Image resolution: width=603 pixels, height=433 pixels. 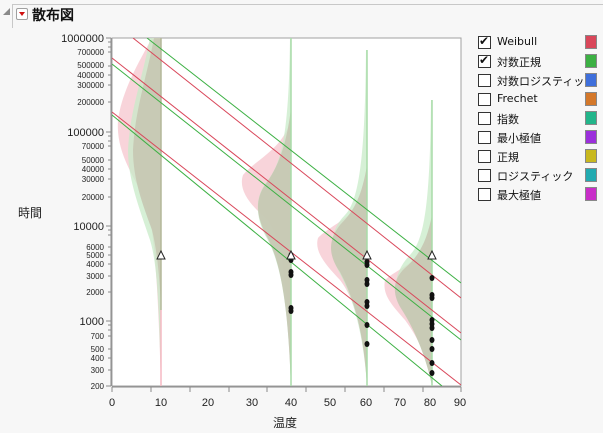 What do you see at coordinates (98, 349) in the screenshot?
I see `svg-text: 500` at bounding box center [98, 349].